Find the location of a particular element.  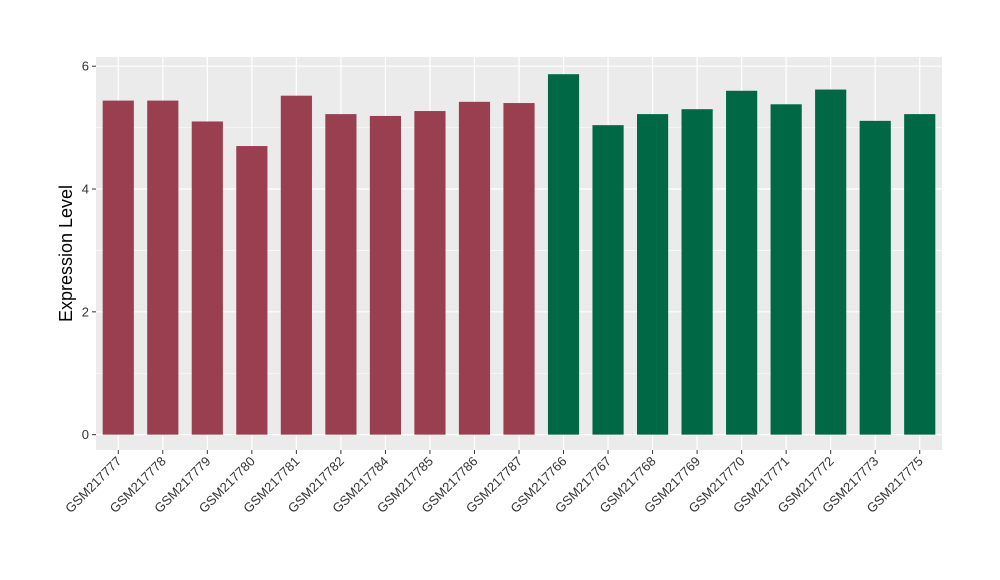

y-axis: 0 2 4 6 is located at coordinates (89, 250).